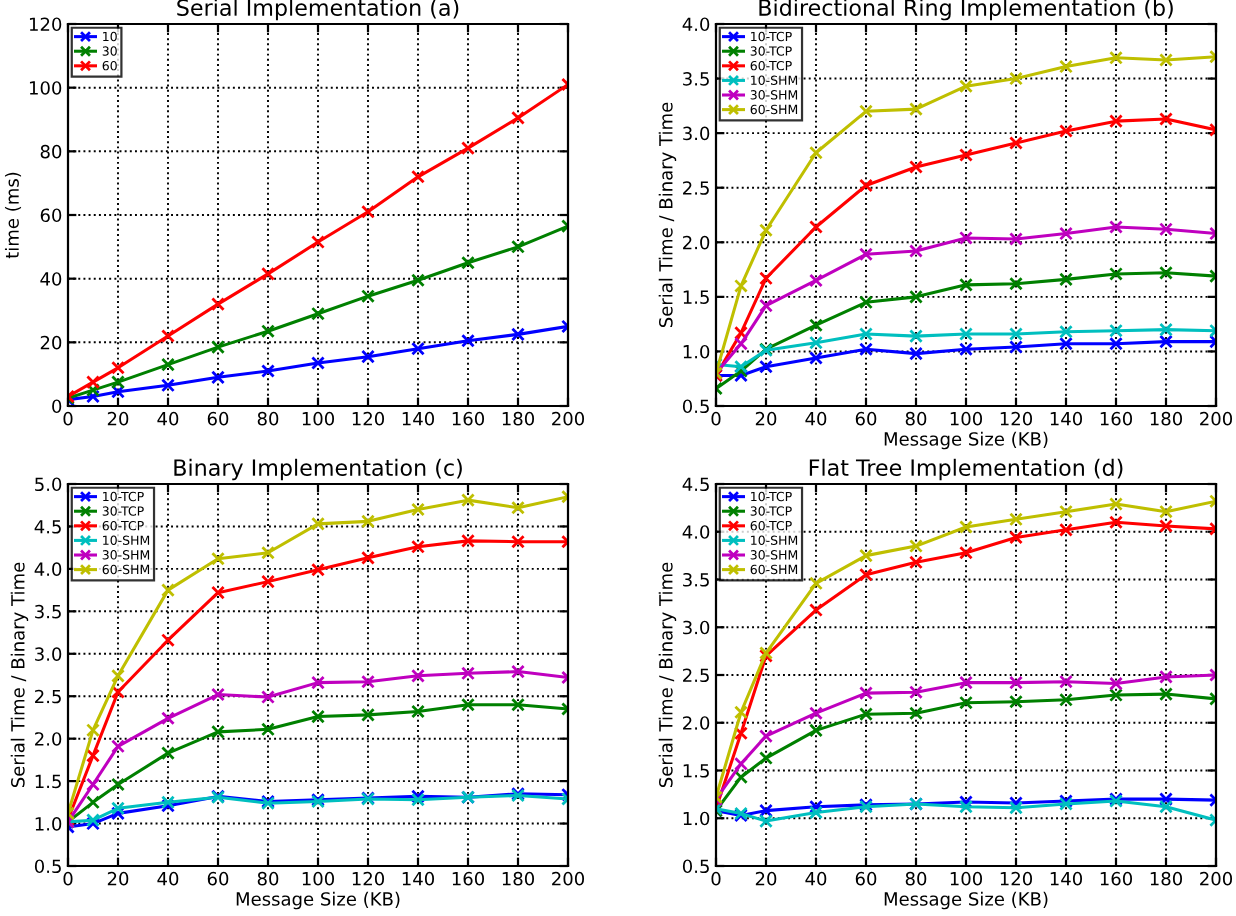 The height and width of the screenshot is (916, 1236). Describe the element at coordinates (318, 469) in the screenshot. I see `chart-title: Binary Implementation (c)` at that location.